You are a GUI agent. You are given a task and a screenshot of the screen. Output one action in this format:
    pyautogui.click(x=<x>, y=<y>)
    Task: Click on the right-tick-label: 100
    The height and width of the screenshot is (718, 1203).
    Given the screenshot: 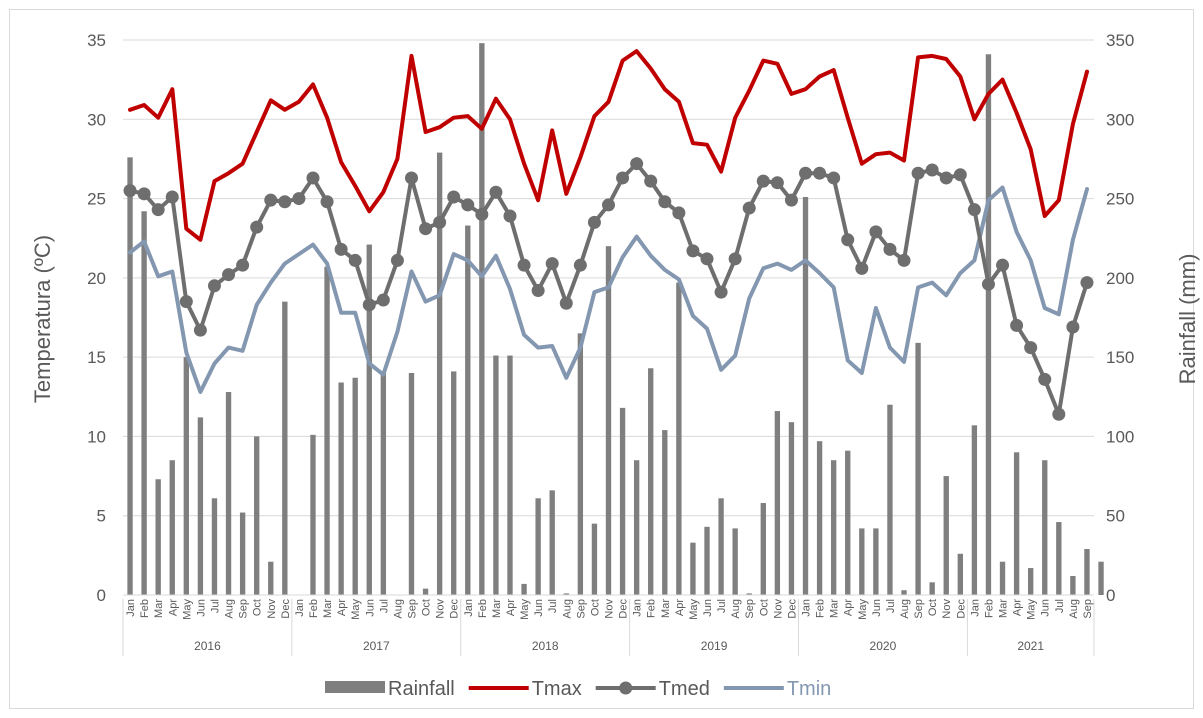 What is the action you would take?
    pyautogui.click(x=1120, y=436)
    